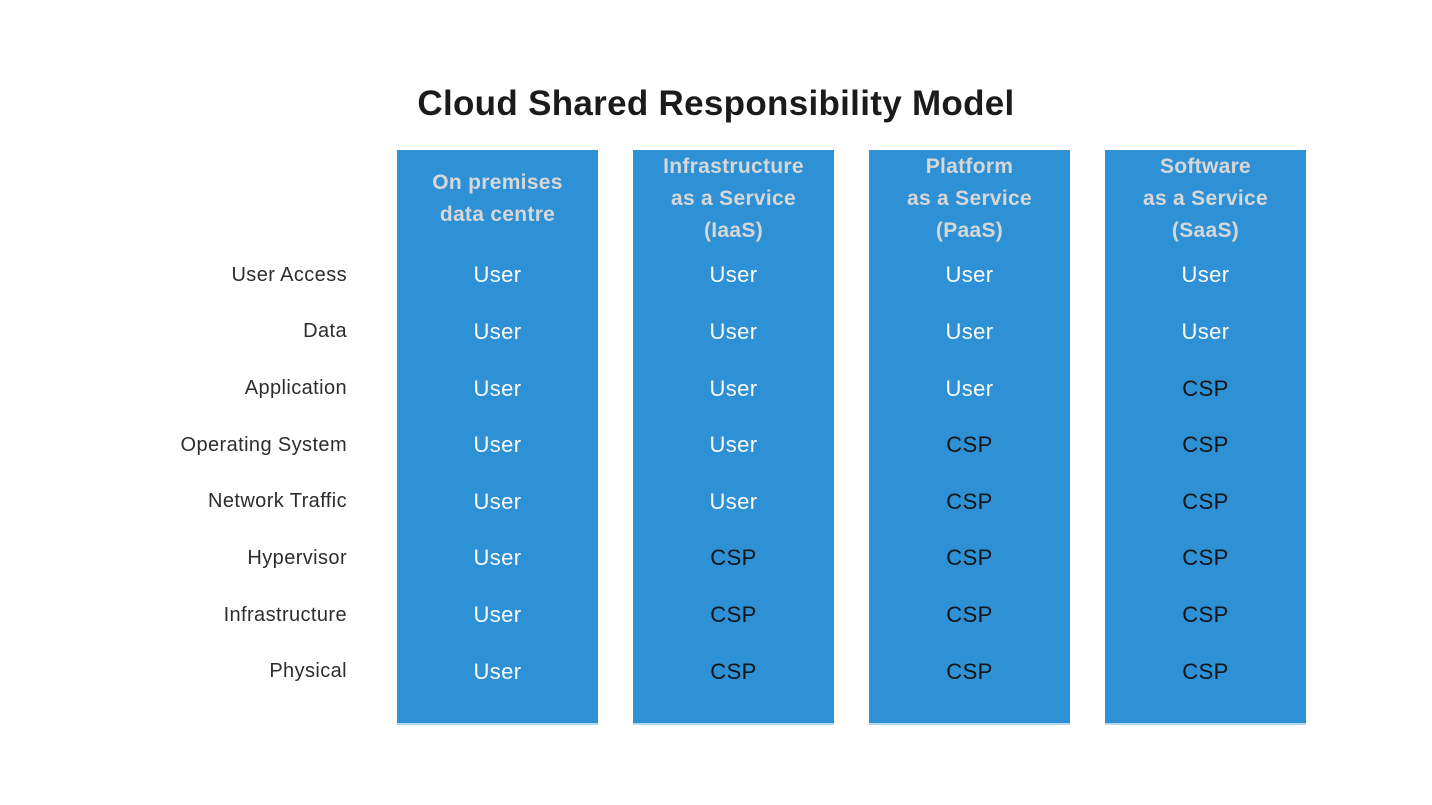  I want to click on cell-on-premises-user-access: User, so click(497, 275).